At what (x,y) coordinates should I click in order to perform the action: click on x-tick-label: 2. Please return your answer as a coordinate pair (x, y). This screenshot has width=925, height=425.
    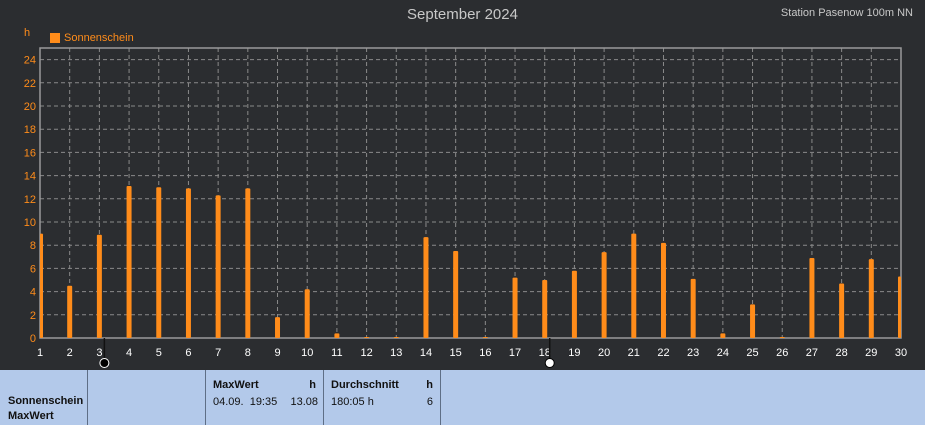
    Looking at the image, I should click on (70, 353).